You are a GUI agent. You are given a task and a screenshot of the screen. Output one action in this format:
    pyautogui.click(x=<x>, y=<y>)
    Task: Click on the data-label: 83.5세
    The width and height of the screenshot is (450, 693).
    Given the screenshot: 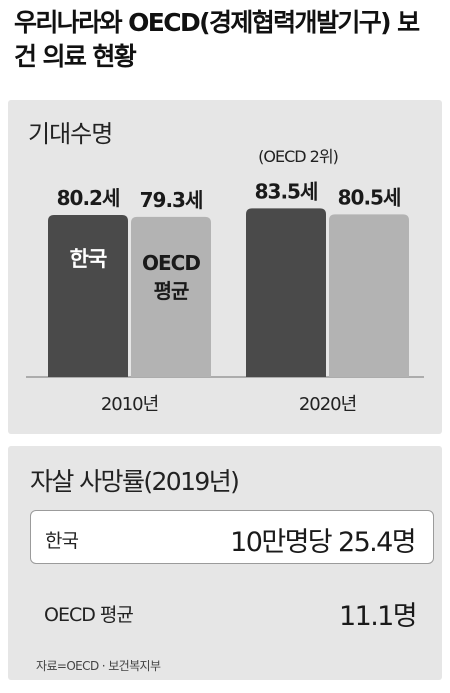 What is the action you would take?
    pyautogui.click(x=286, y=191)
    